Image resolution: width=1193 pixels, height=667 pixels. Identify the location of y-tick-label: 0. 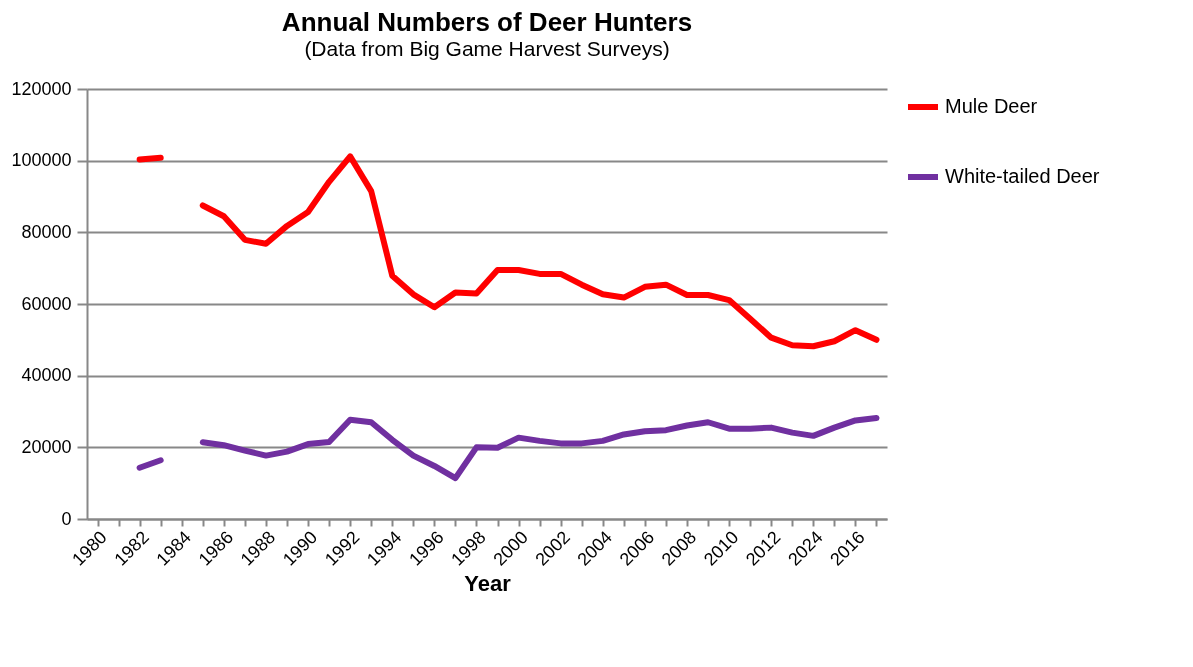
(66, 518).